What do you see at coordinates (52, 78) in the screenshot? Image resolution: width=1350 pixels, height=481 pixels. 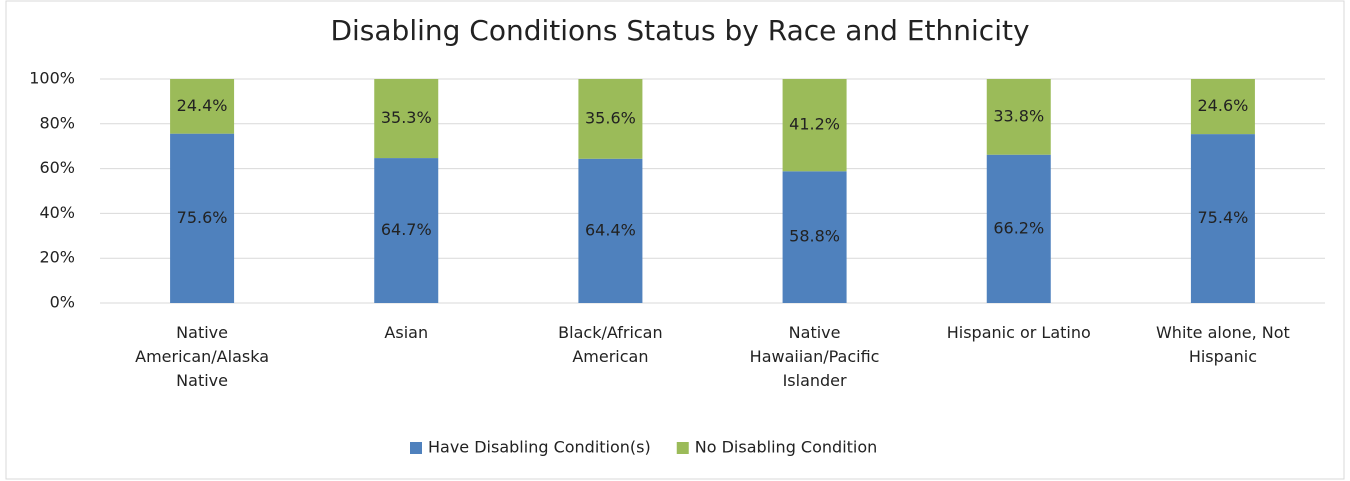 I see `y-tick-label: 100%` at bounding box center [52, 78].